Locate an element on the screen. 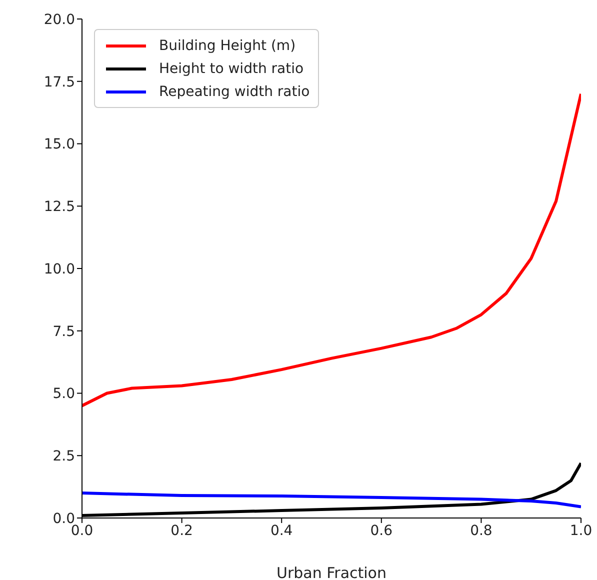 The image size is (597, 580). y-tick-label: 17.5 is located at coordinates (59, 82).